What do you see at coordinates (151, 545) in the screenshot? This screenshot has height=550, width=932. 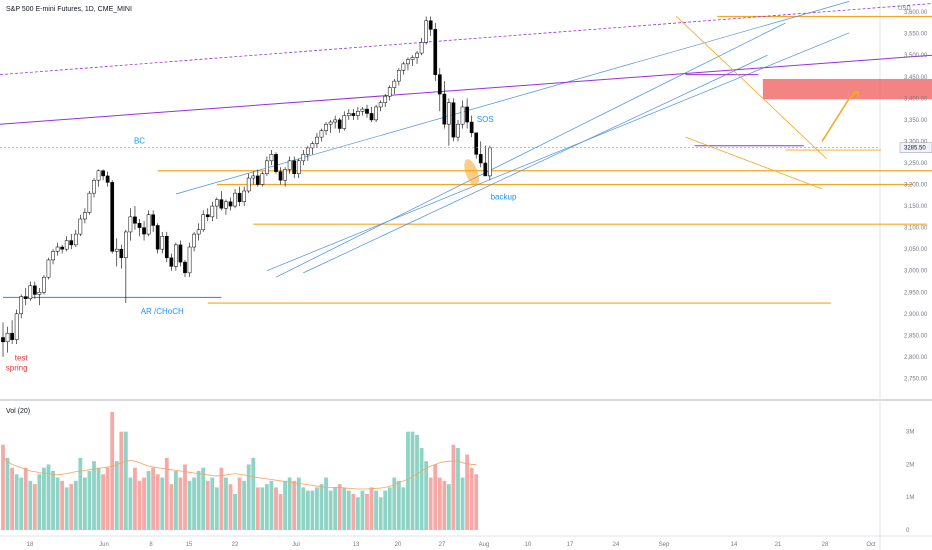 I see `time-tick-label: 8` at bounding box center [151, 545].